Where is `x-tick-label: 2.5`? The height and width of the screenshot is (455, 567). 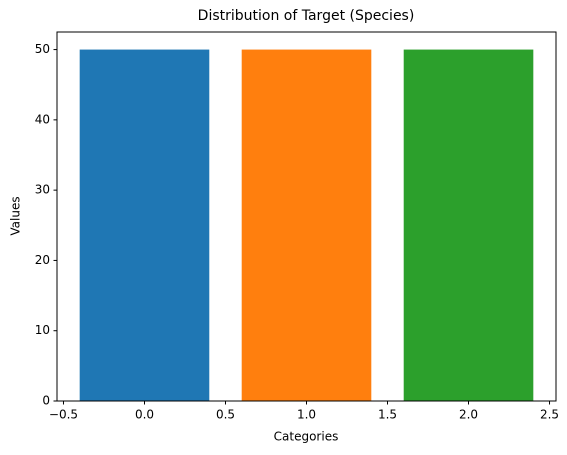 x-tick-label: 2.5 is located at coordinates (549, 415).